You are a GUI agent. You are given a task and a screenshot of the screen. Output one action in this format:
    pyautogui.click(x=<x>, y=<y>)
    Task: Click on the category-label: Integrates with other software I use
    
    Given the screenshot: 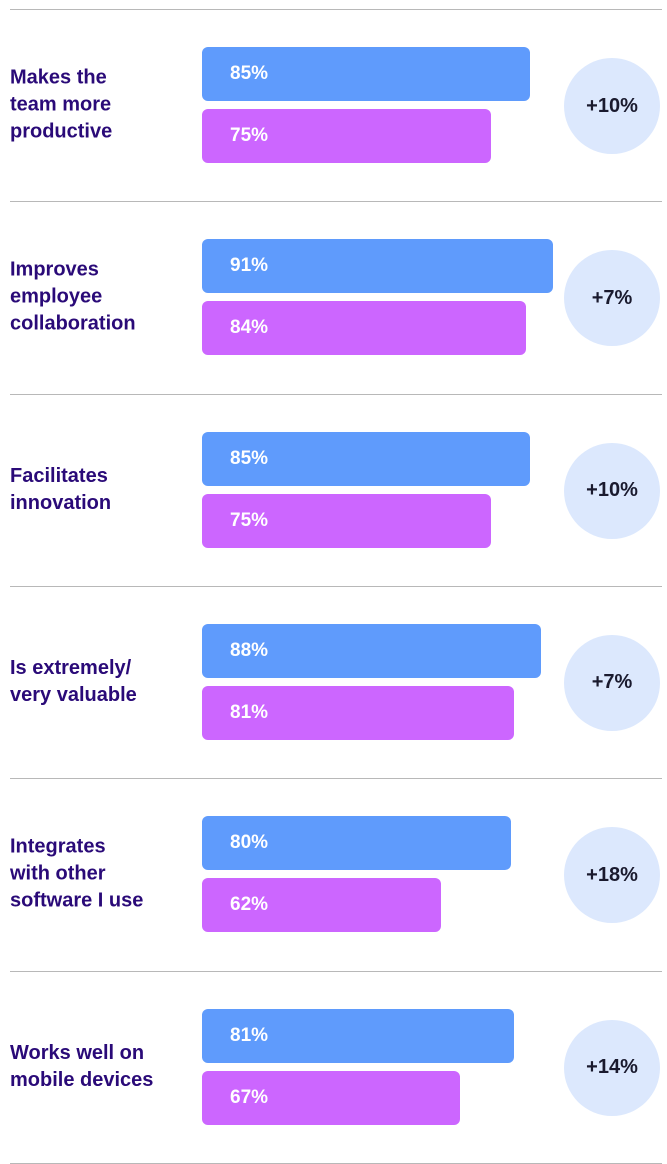 What is the action you would take?
    pyautogui.click(x=77, y=873)
    